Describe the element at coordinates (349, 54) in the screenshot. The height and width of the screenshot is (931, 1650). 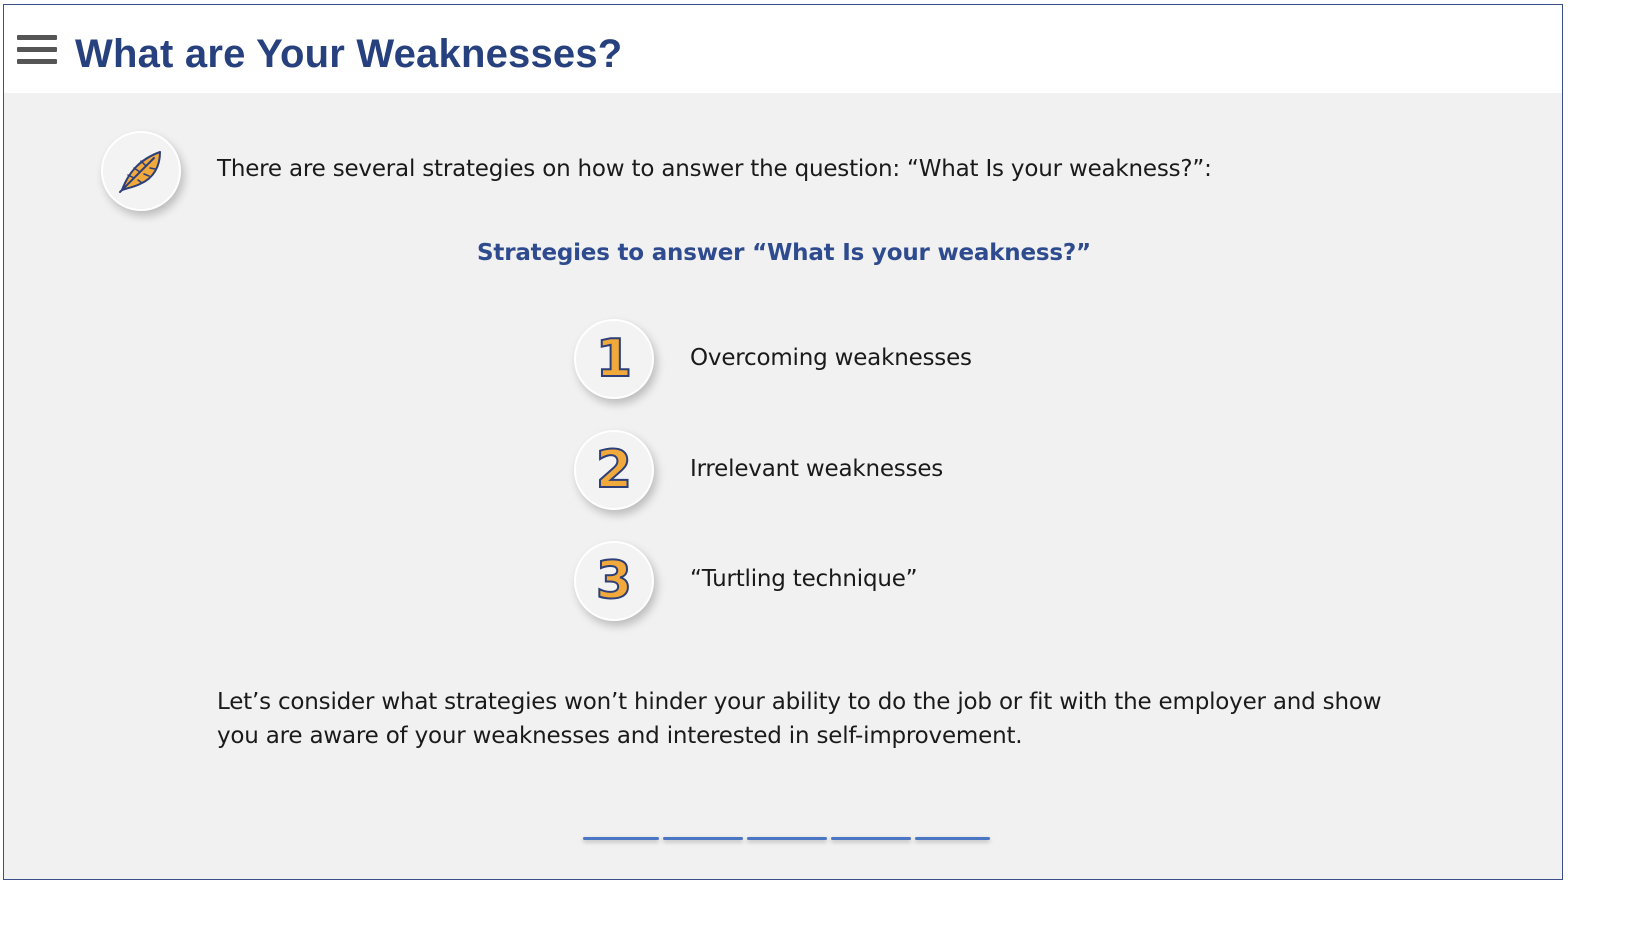
I see `page-title: What are Your Weaknesses?` at that location.